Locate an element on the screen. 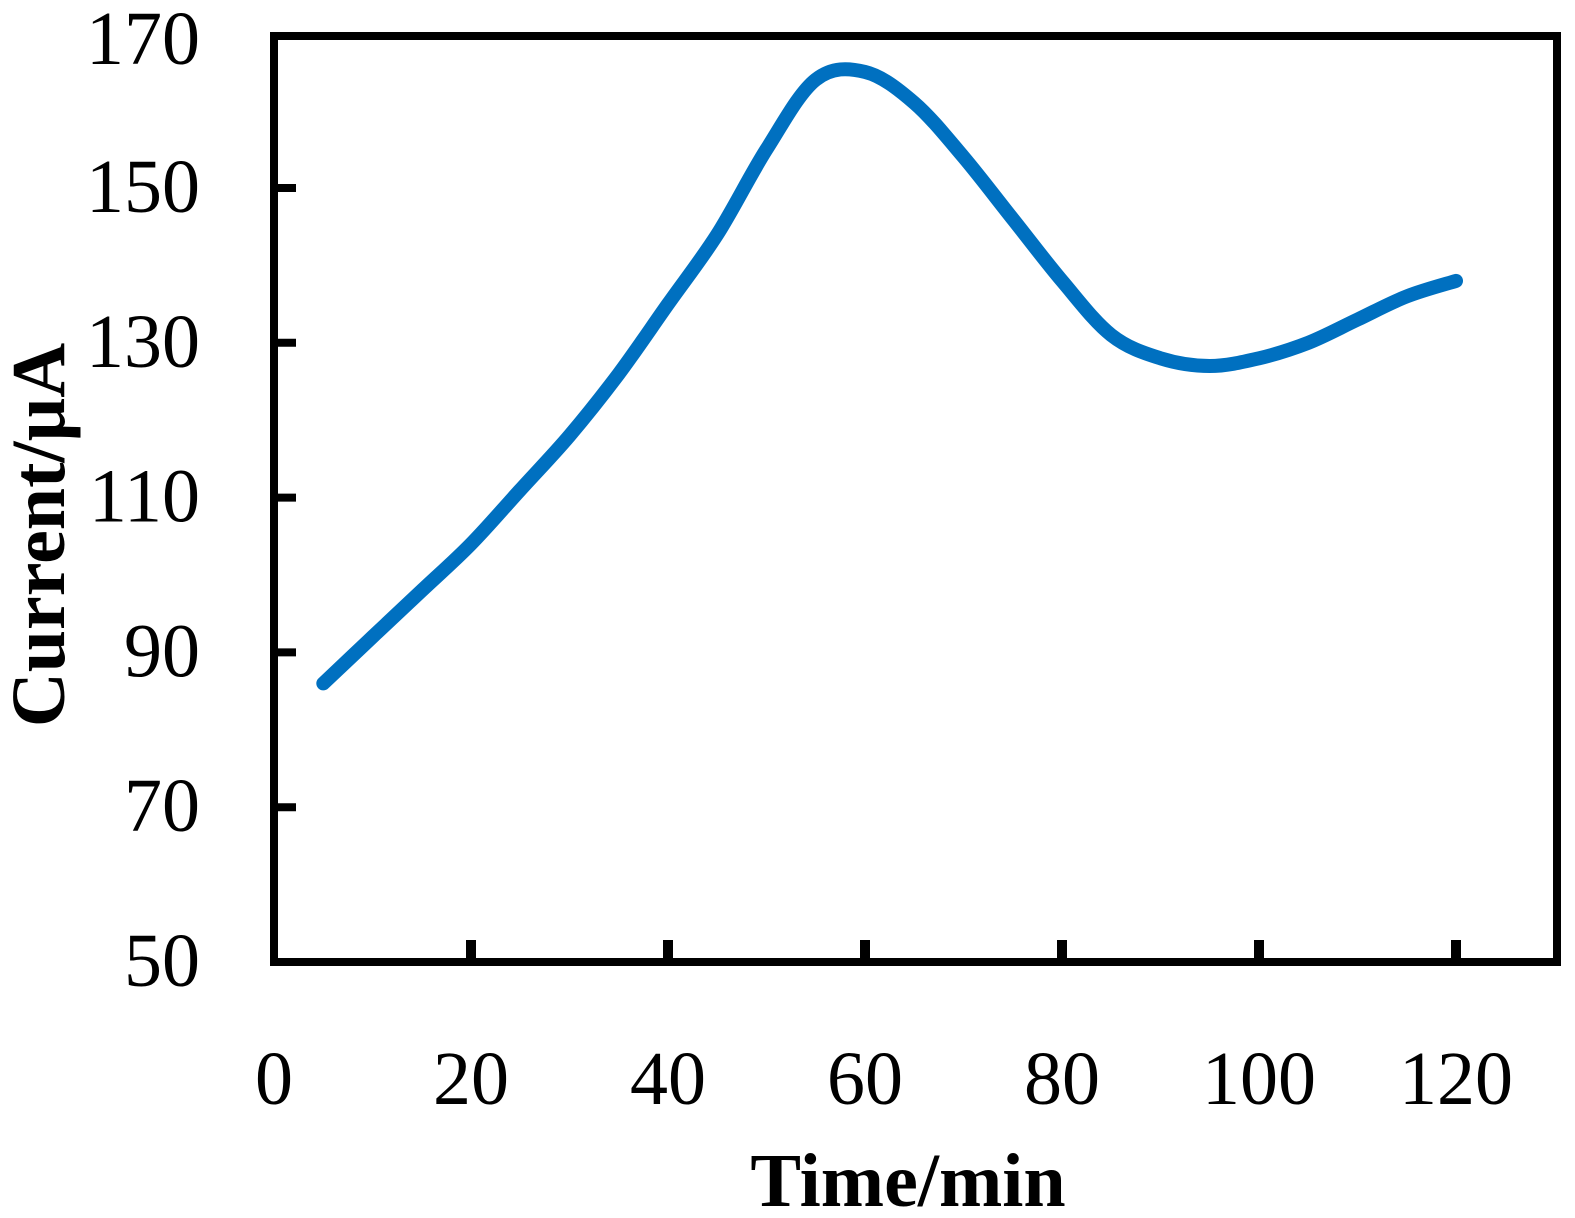 This screenshot has width=1575, height=1218. y-tick-label-150: 150 is located at coordinates (143, 187).